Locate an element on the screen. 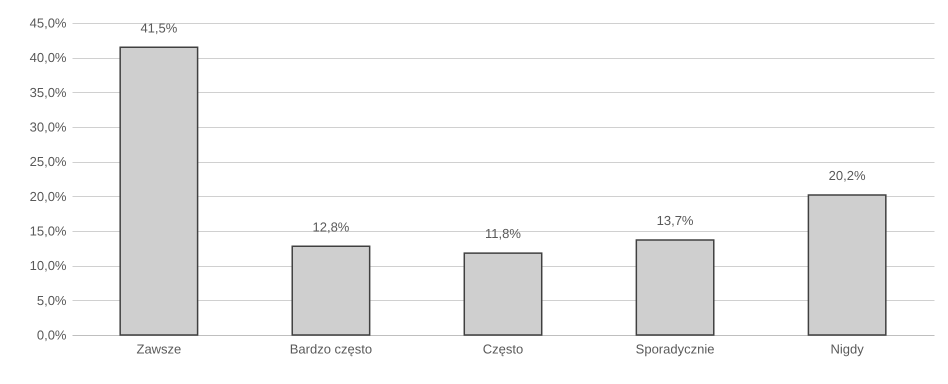 The height and width of the screenshot is (384, 948). y-tick-label: 5,0% is located at coordinates (51, 300).